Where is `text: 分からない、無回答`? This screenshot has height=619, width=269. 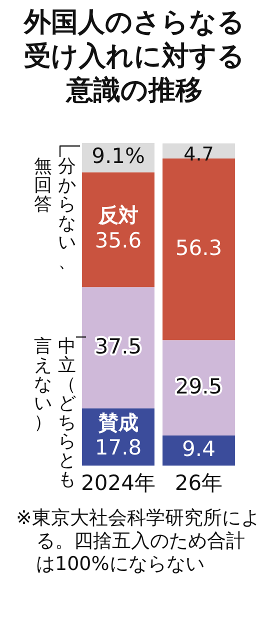 text: 分からない、無回答 is located at coordinates (55, 214).